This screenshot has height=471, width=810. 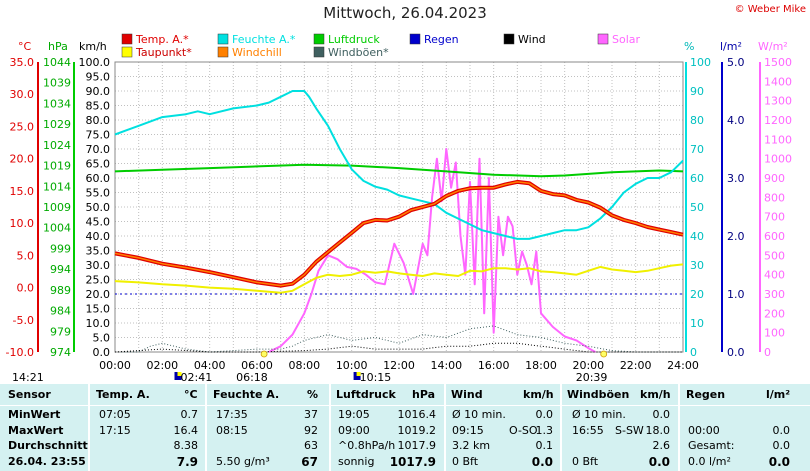 I want to click on tick-temp_c: 20.0, so click(x=22, y=159).